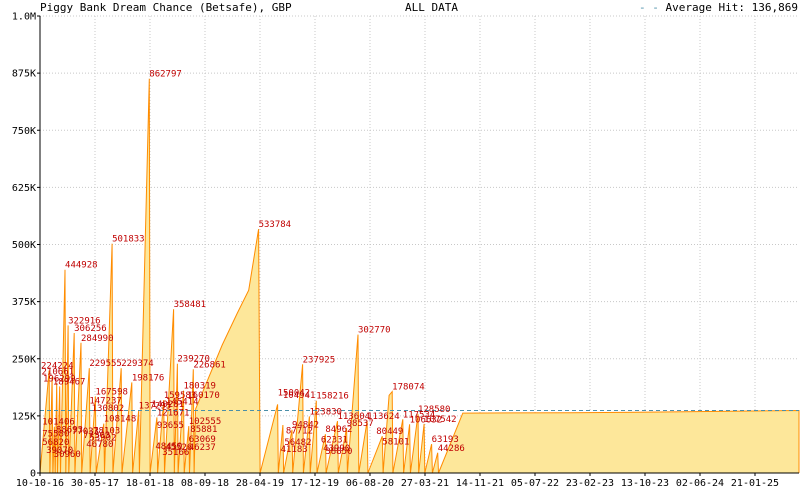 This screenshot has width=800, height=490. I want to click on data-label: 85881, so click(203, 430).